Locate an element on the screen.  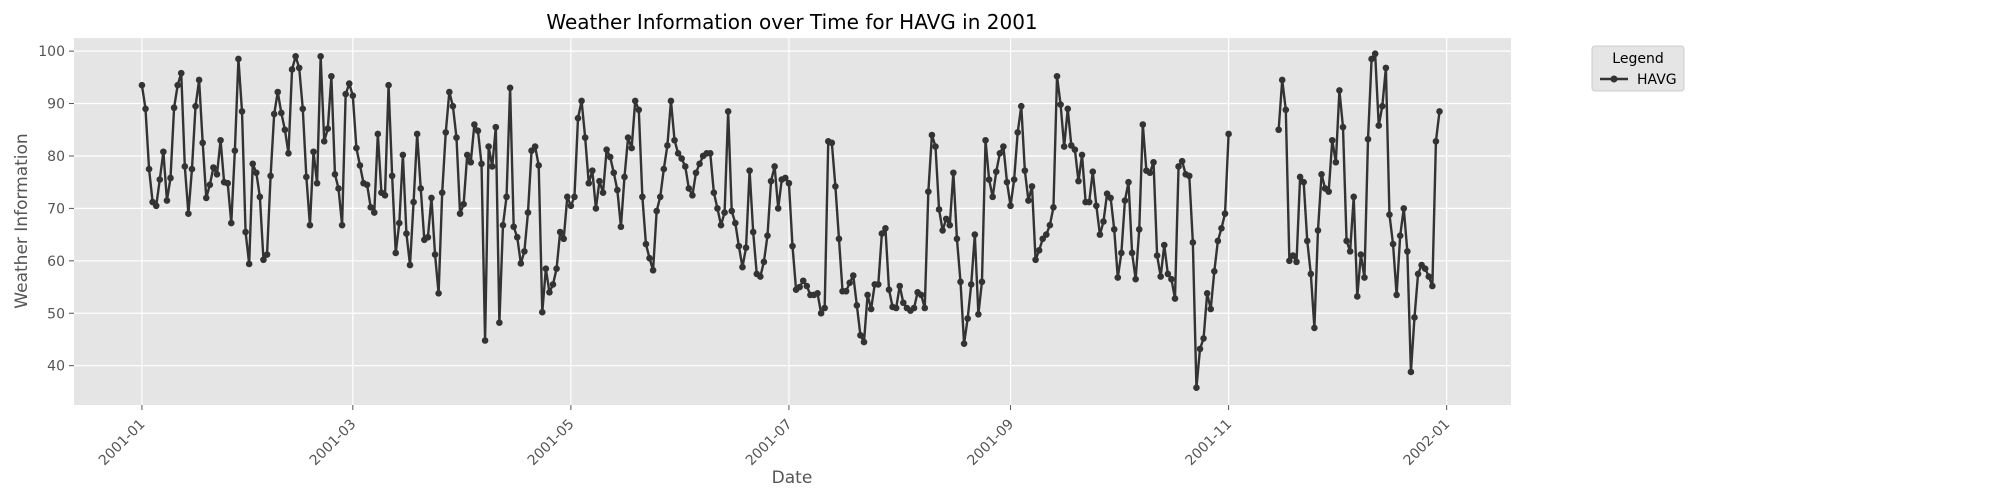
x-tick-label: 2001-07 is located at coordinates (769, 442).